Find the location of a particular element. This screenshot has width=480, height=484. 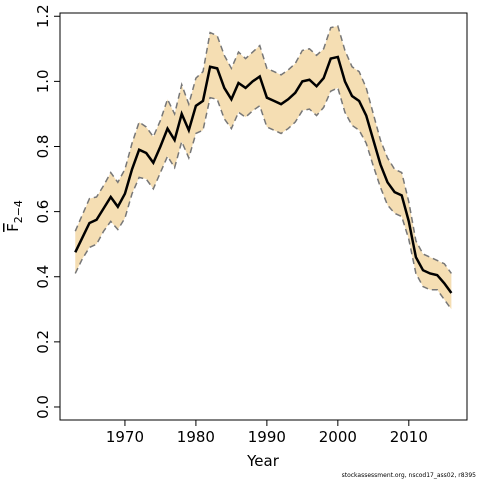

y-tick-label: 0.0 is located at coordinates (43, 407).